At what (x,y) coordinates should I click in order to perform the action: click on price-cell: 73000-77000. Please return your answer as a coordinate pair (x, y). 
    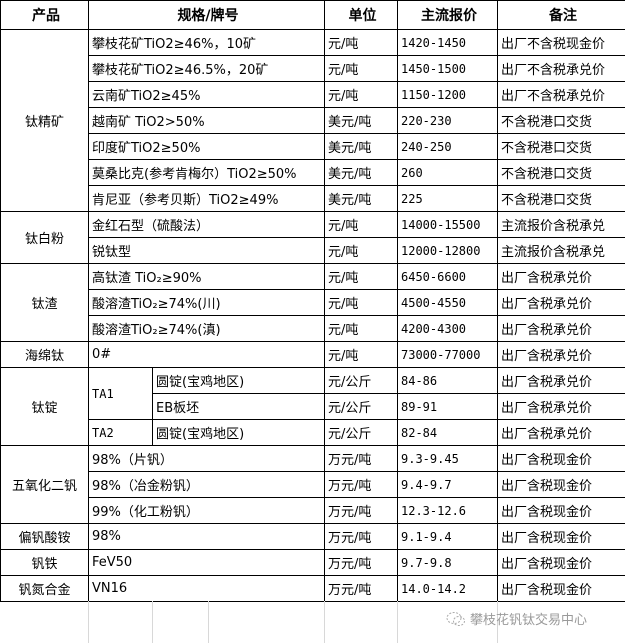
    Looking at the image, I should click on (447, 354).